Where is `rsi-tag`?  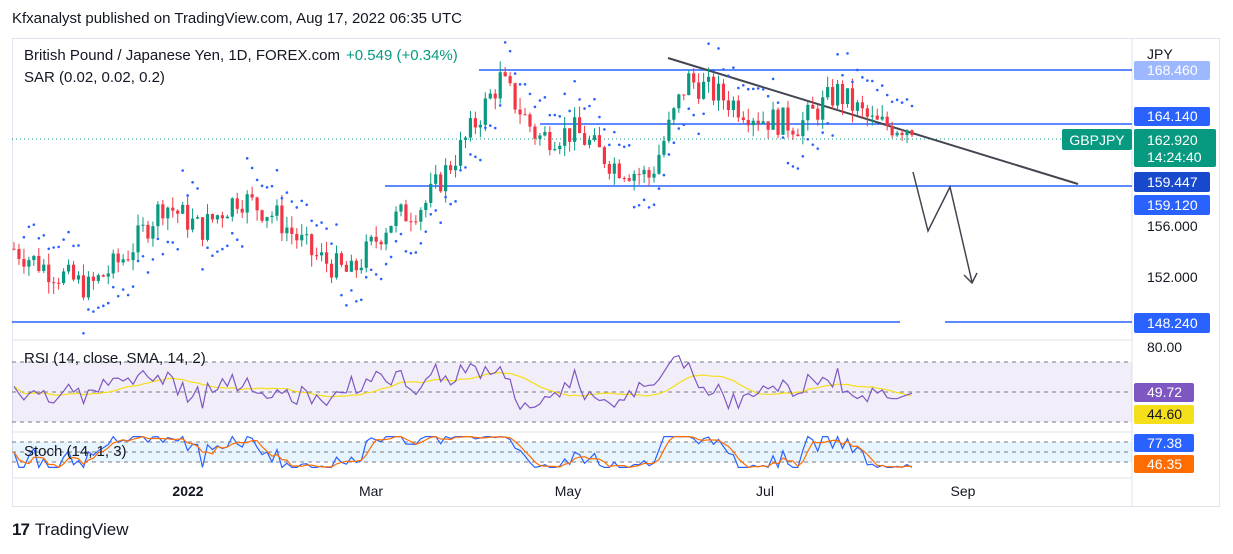 rsi-tag is located at coordinates (1164, 392).